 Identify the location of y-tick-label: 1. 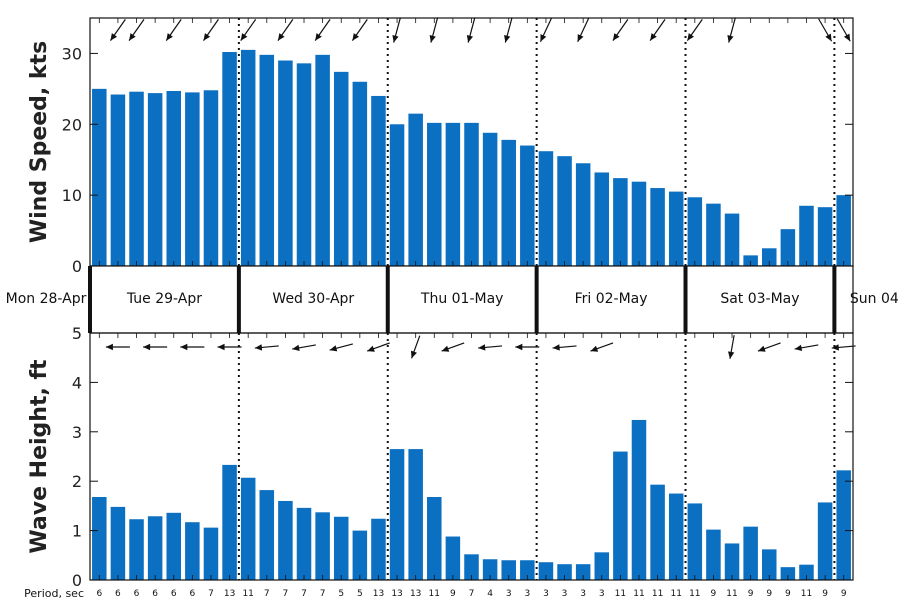
(77, 531).